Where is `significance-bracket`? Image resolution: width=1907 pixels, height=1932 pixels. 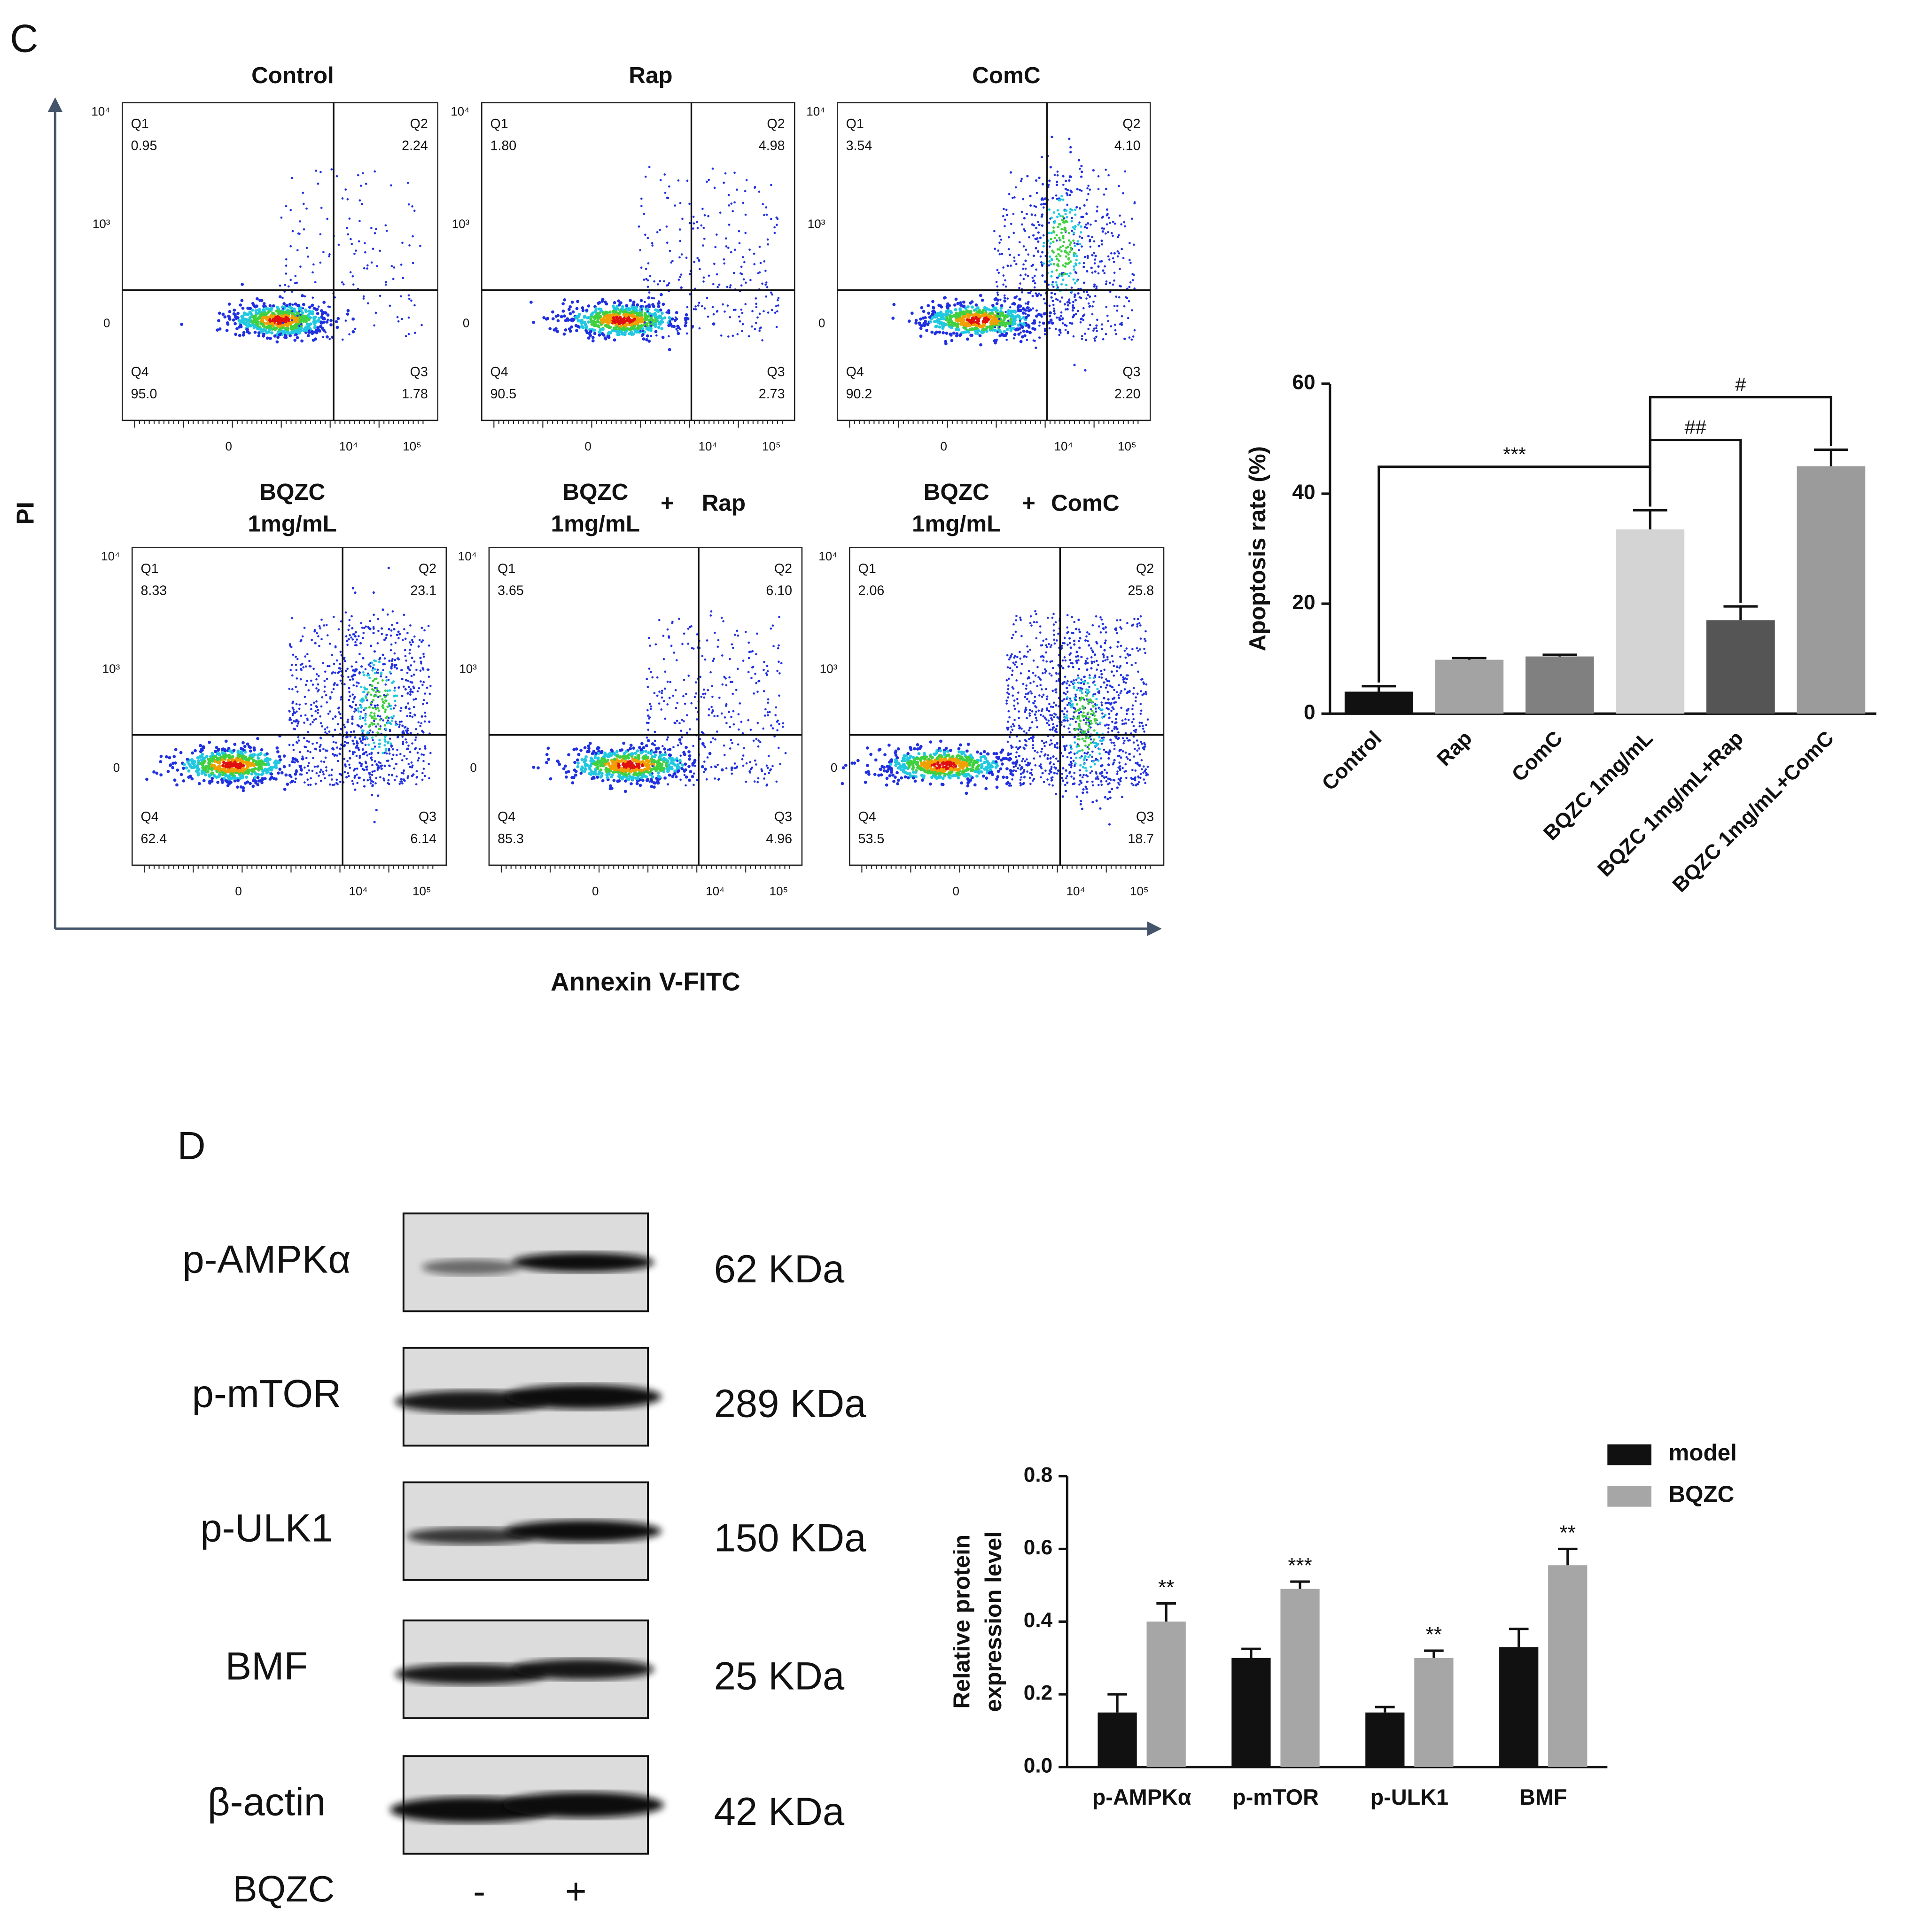 significance-bracket is located at coordinates (1514, 574).